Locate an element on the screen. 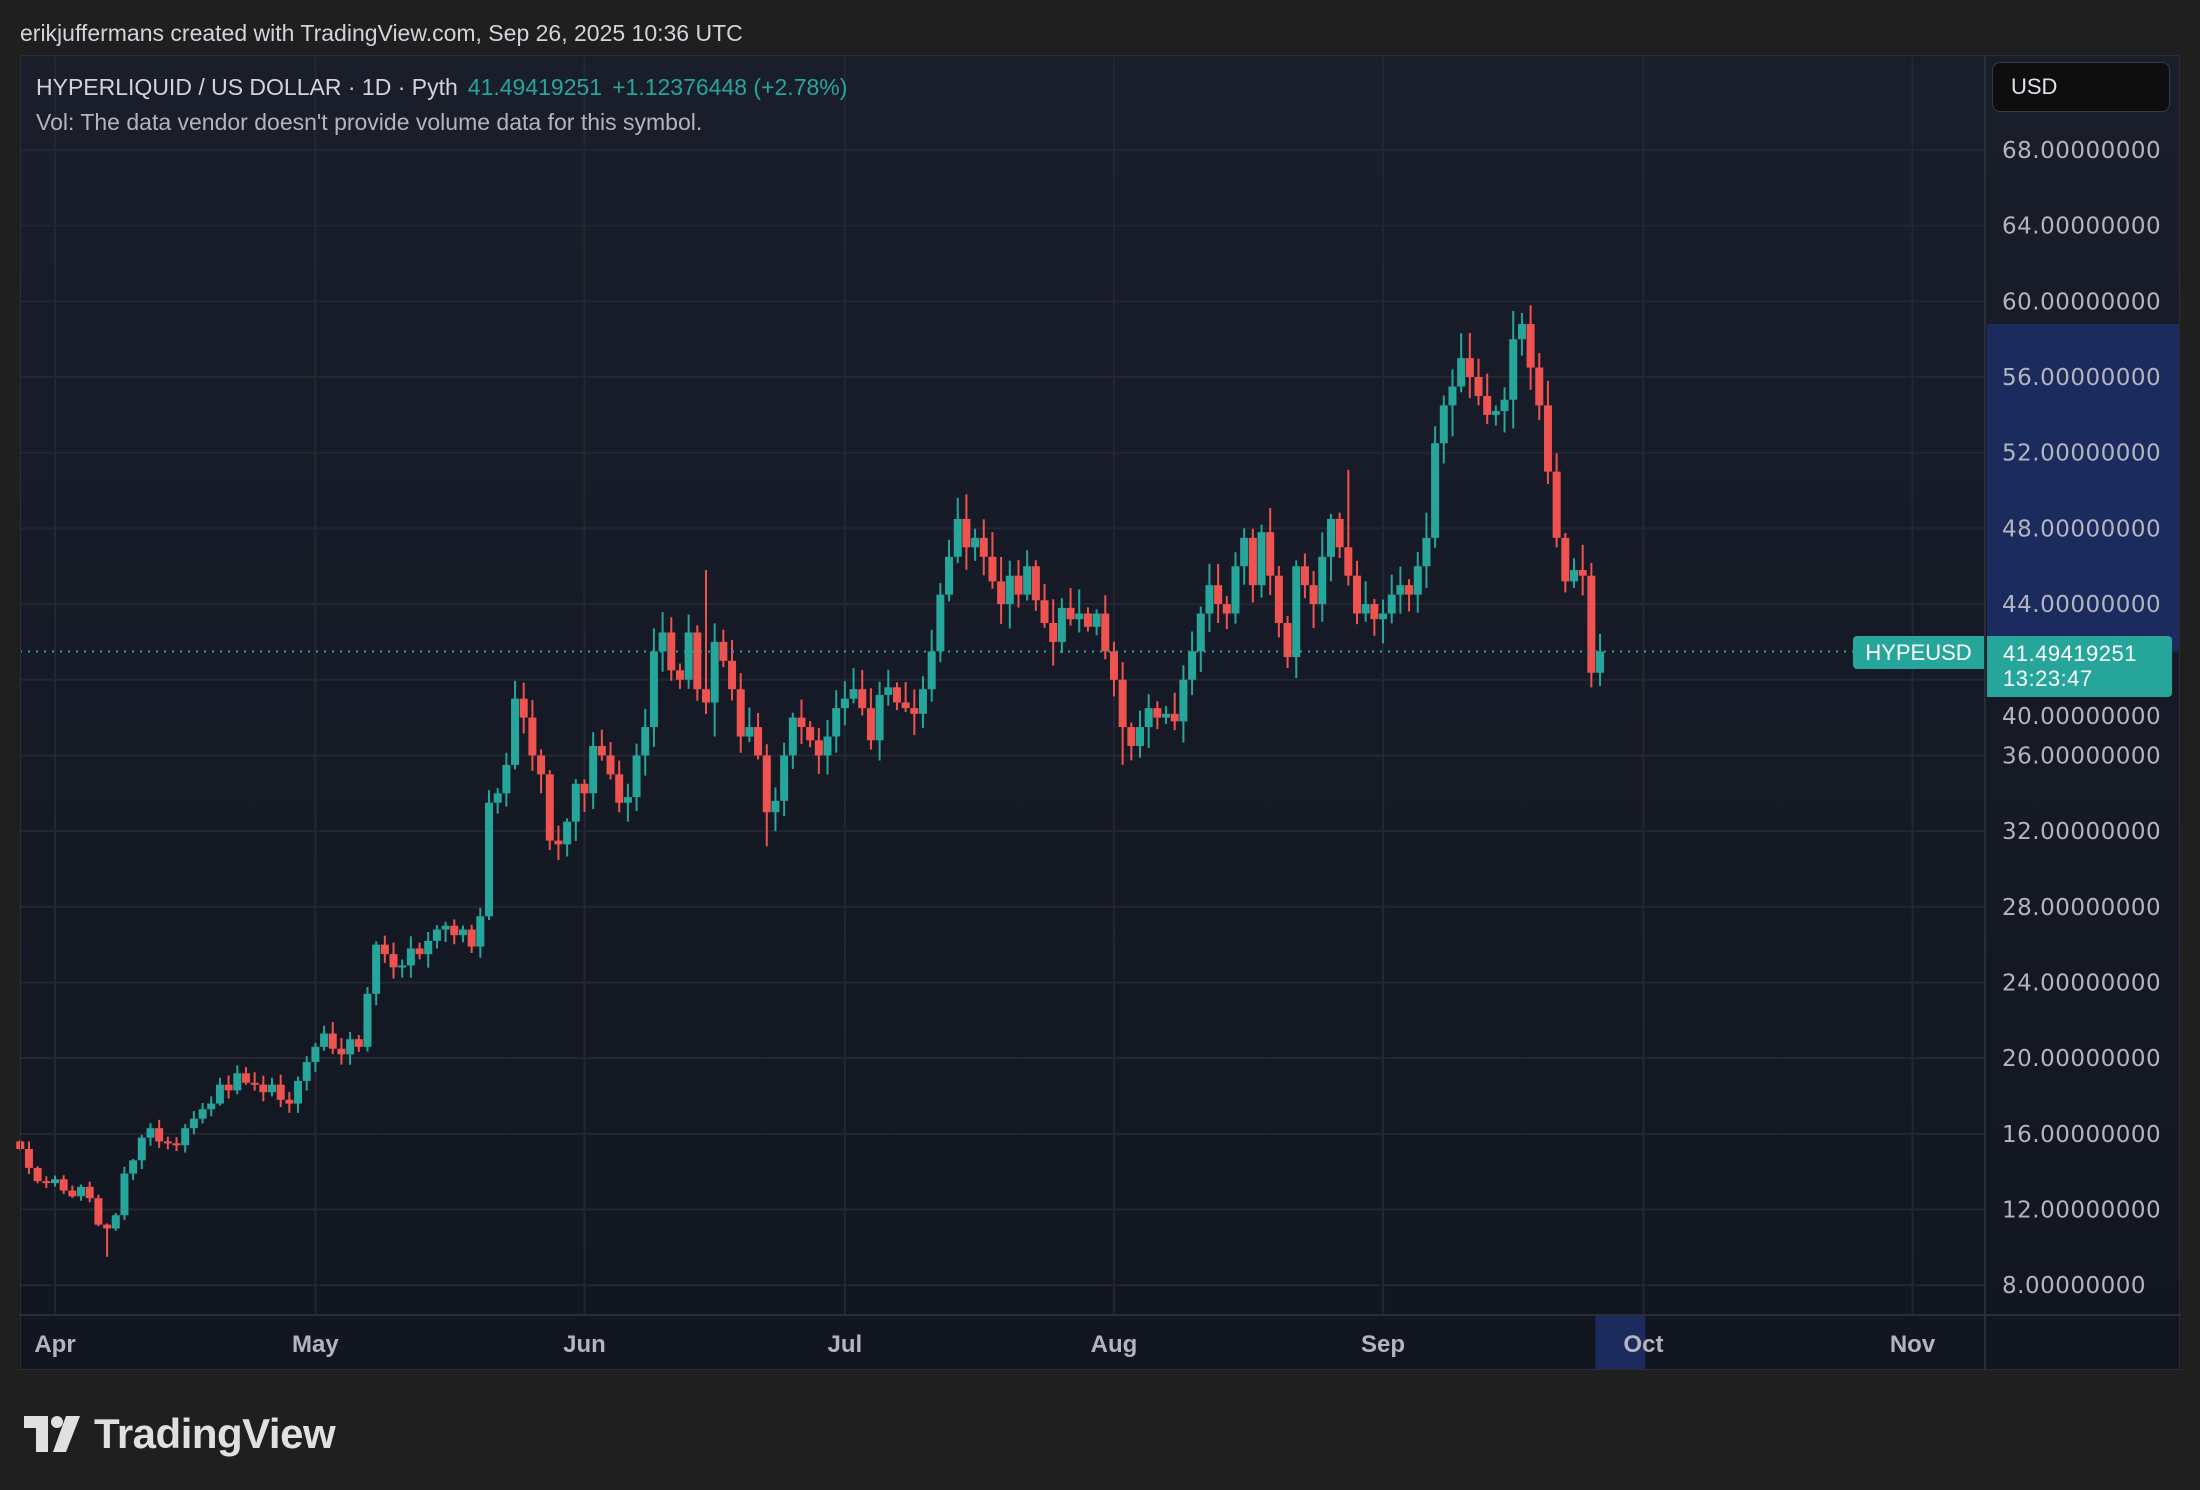 Image resolution: width=2200 pixels, height=1490 pixels. price-tick-label: 8.00000000 is located at coordinates (2074, 1286).